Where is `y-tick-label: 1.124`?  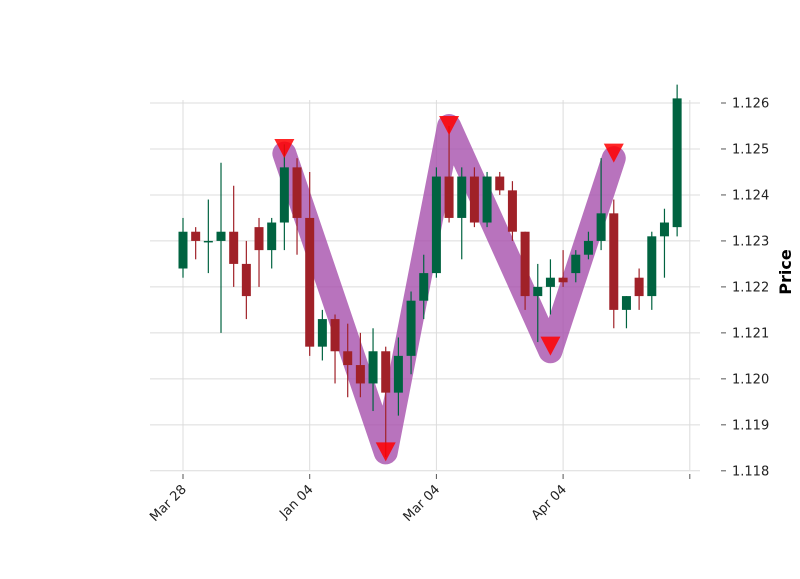 y-tick-label: 1.124 is located at coordinates (750, 195).